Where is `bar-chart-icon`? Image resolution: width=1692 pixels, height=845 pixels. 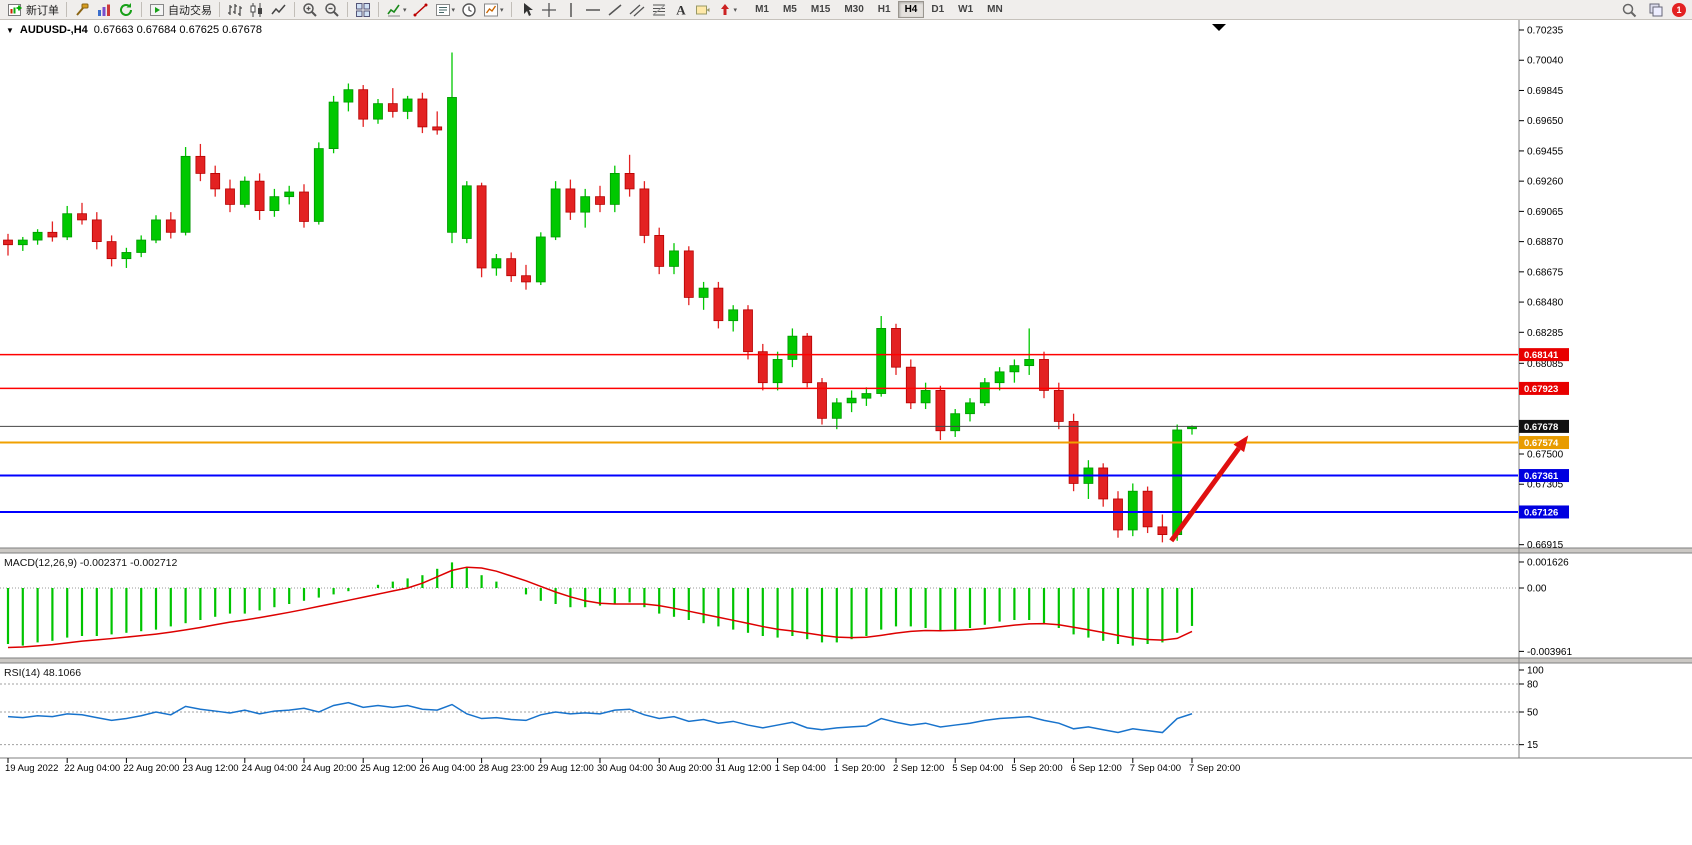 bar-chart-icon is located at coordinates (235, 10).